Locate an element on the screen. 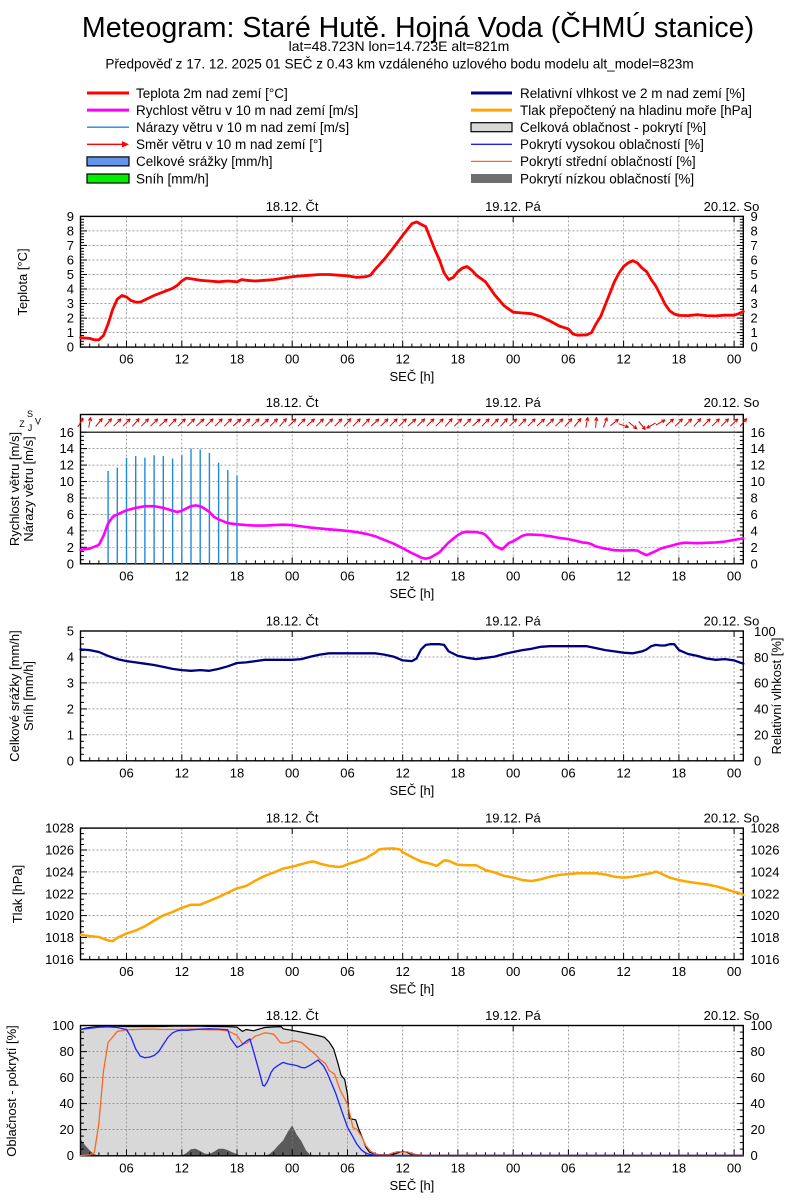  svg-text: J is located at coordinates (30, 428).